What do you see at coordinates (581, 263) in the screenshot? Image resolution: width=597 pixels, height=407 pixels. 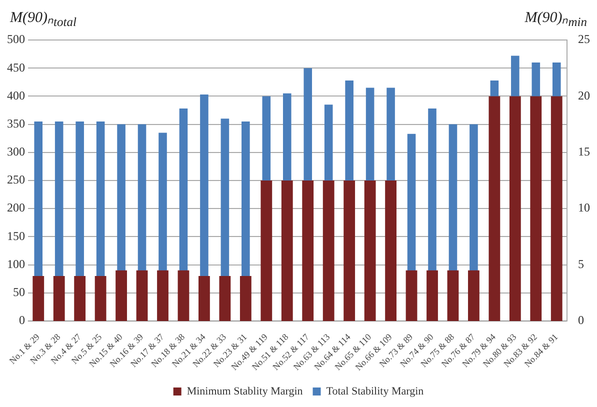 I see `y2-tick-label: 5` at bounding box center [581, 263].